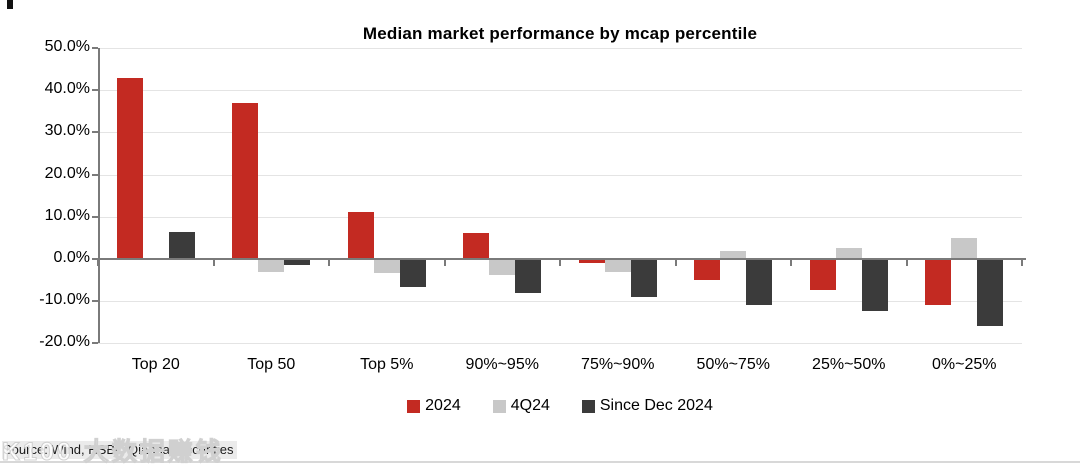  What do you see at coordinates (10, 4) in the screenshot?
I see `cropped-text-fragment` at bounding box center [10, 4].